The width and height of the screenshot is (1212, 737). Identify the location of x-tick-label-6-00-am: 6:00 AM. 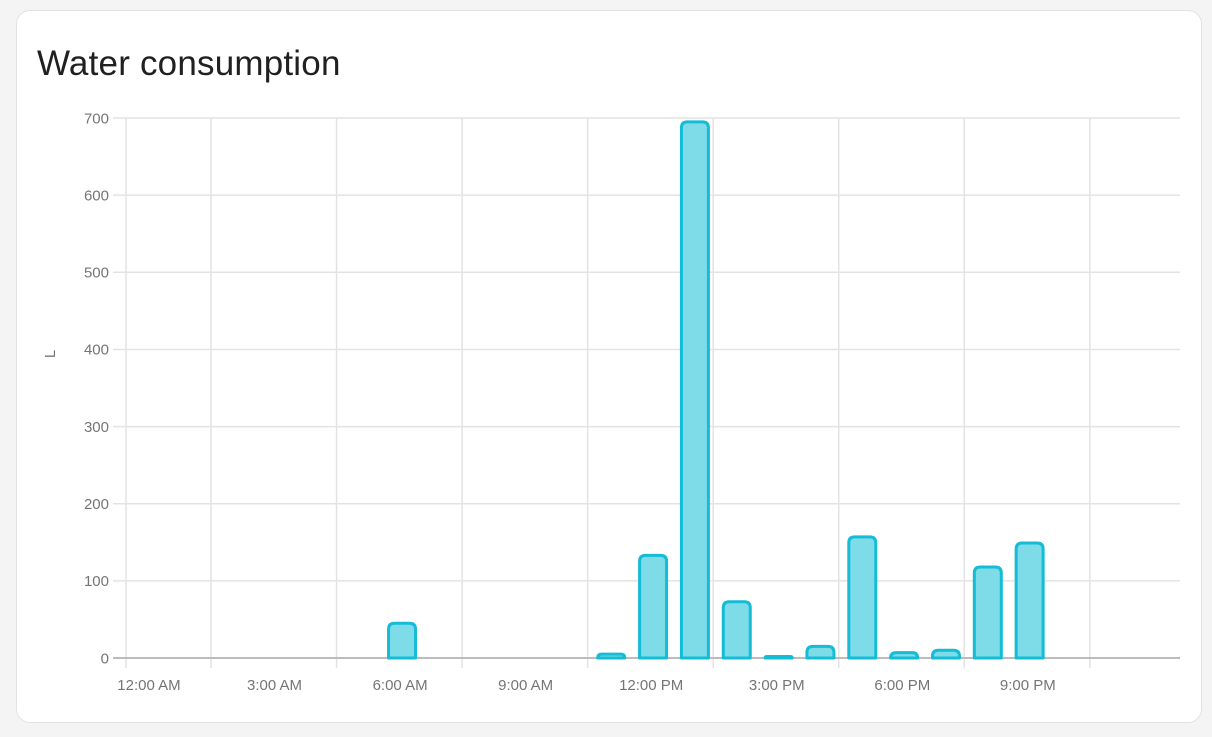
(400, 685).